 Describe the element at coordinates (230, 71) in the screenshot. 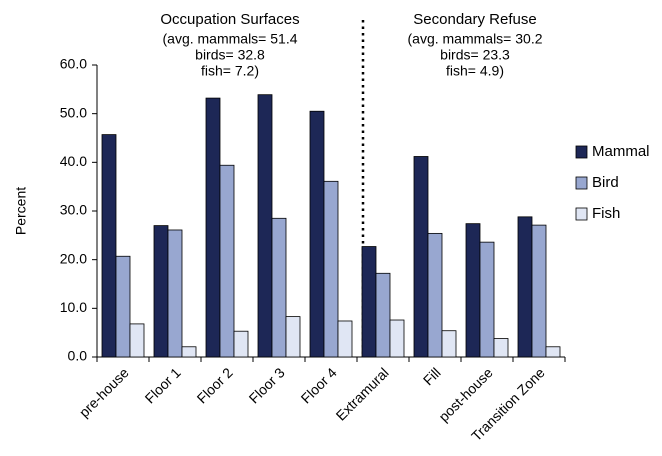

I see `annotation-line: fish= 7.2)` at that location.